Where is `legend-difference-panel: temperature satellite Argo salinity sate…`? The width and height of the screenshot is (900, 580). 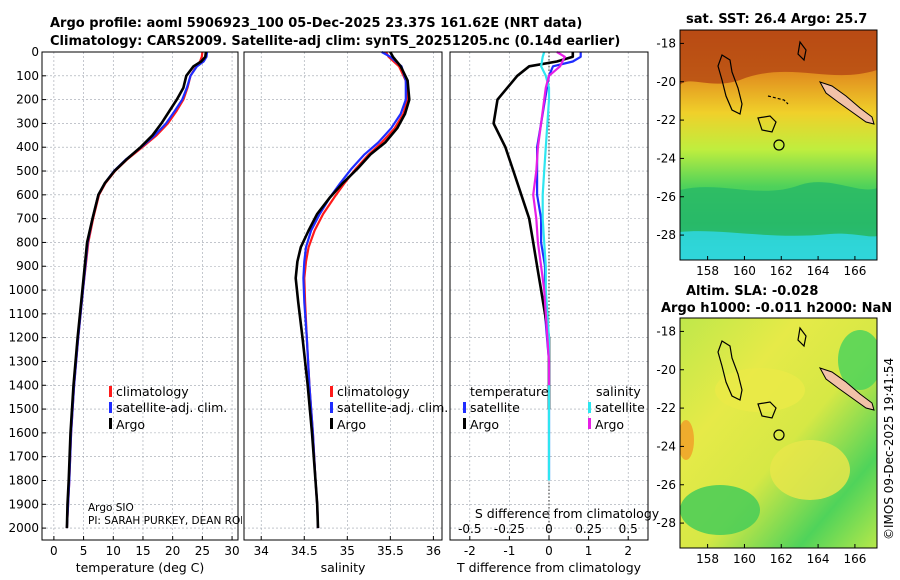 legend-difference-panel: temperature satellite Argo salinity sate… is located at coordinates (554, 408).